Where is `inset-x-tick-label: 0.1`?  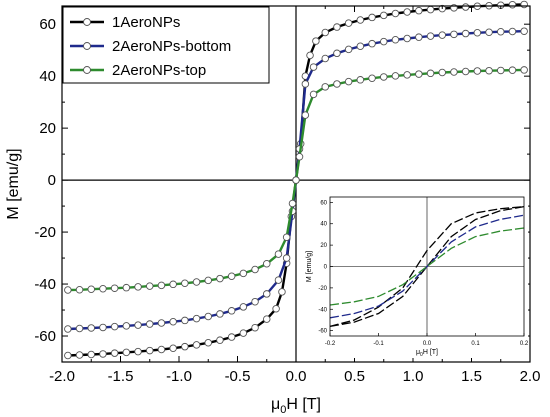 inset-x-tick-label: 0.1 is located at coordinates (475, 344).